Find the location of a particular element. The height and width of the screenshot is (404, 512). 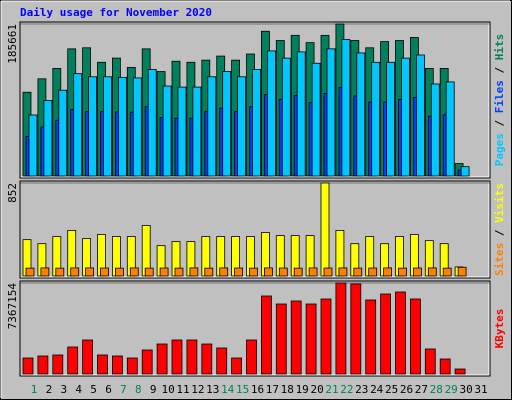

x-tick-label: 21 is located at coordinates (331, 389).